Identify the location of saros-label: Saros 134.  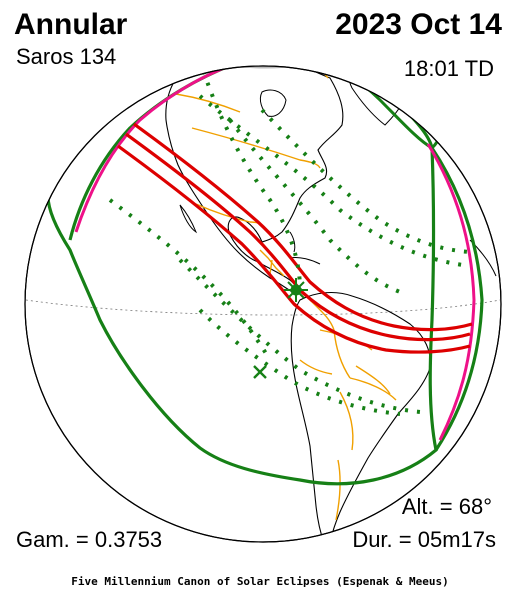
(66, 56).